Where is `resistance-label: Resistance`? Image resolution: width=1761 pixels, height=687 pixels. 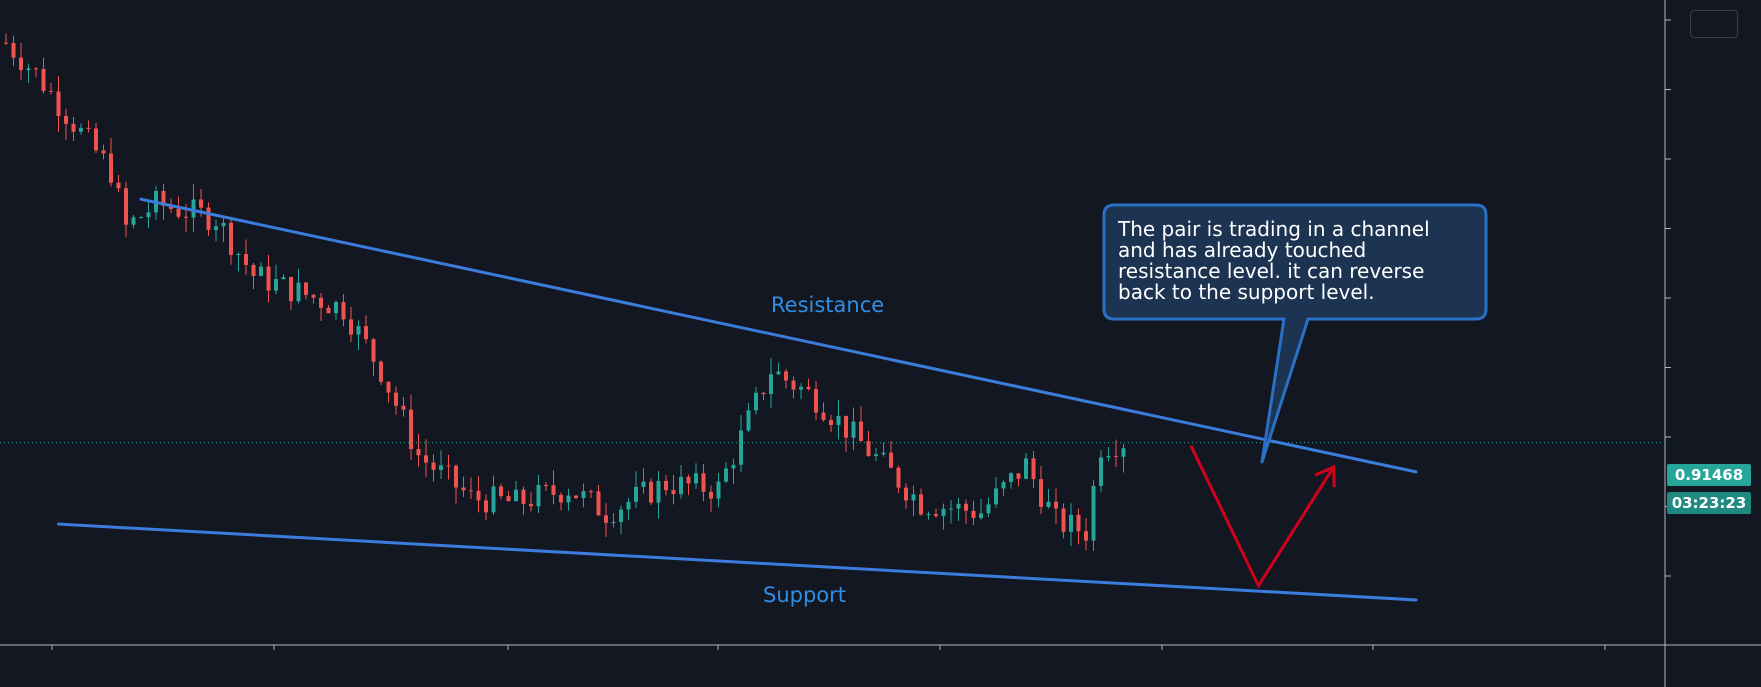 resistance-label: Resistance is located at coordinates (827, 305).